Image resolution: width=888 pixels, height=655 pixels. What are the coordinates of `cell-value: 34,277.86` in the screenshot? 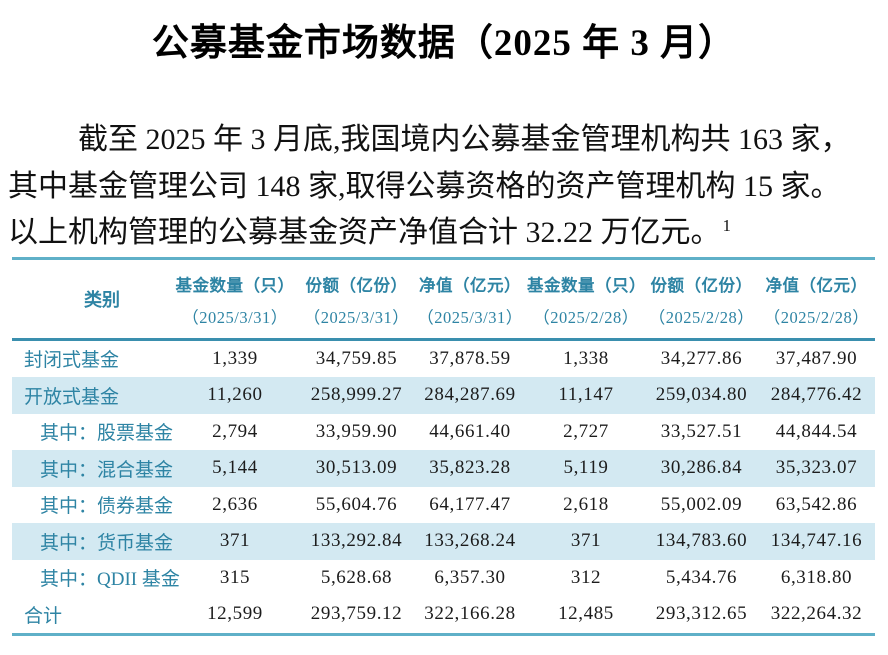 It's located at (701, 358).